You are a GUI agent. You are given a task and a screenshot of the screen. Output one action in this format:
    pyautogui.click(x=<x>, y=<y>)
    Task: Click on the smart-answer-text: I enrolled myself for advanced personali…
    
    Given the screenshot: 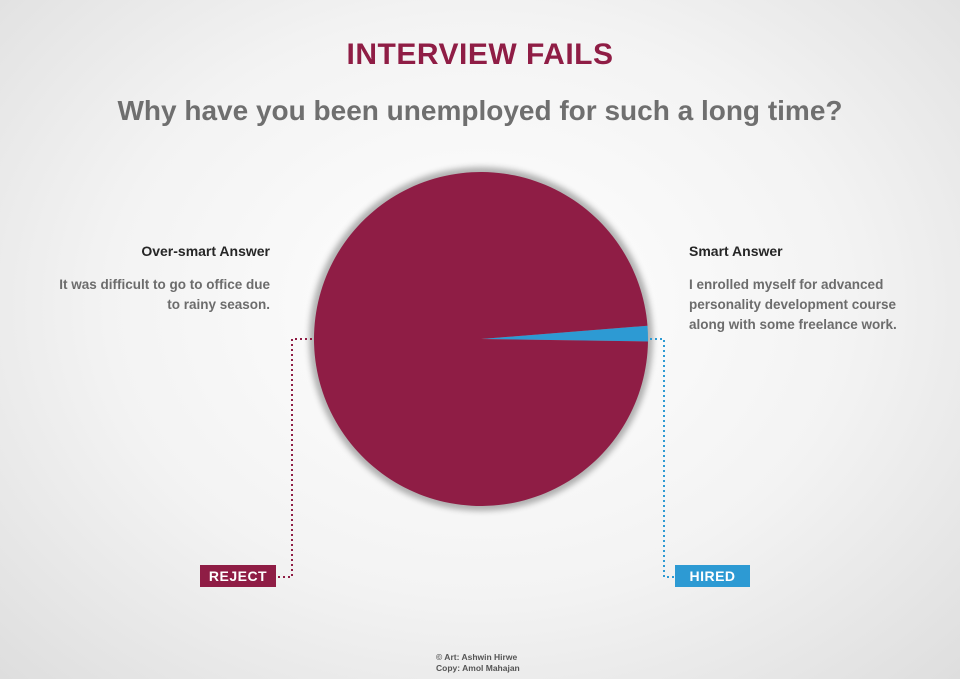 What is the action you would take?
    pyautogui.click(x=814, y=305)
    